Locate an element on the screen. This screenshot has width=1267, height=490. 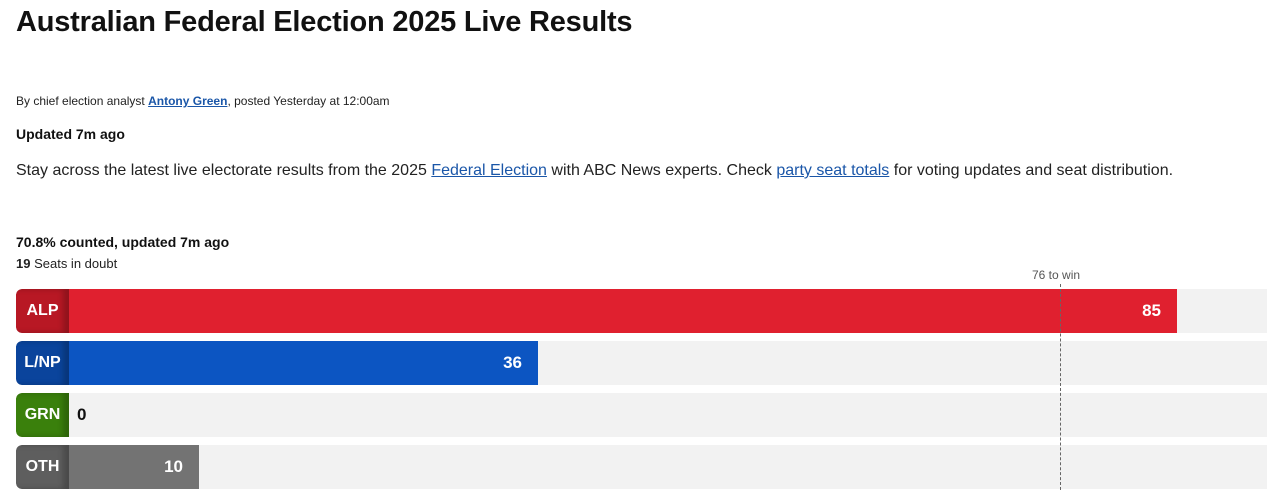
bar-fill-oth is located at coordinates (134, 467).